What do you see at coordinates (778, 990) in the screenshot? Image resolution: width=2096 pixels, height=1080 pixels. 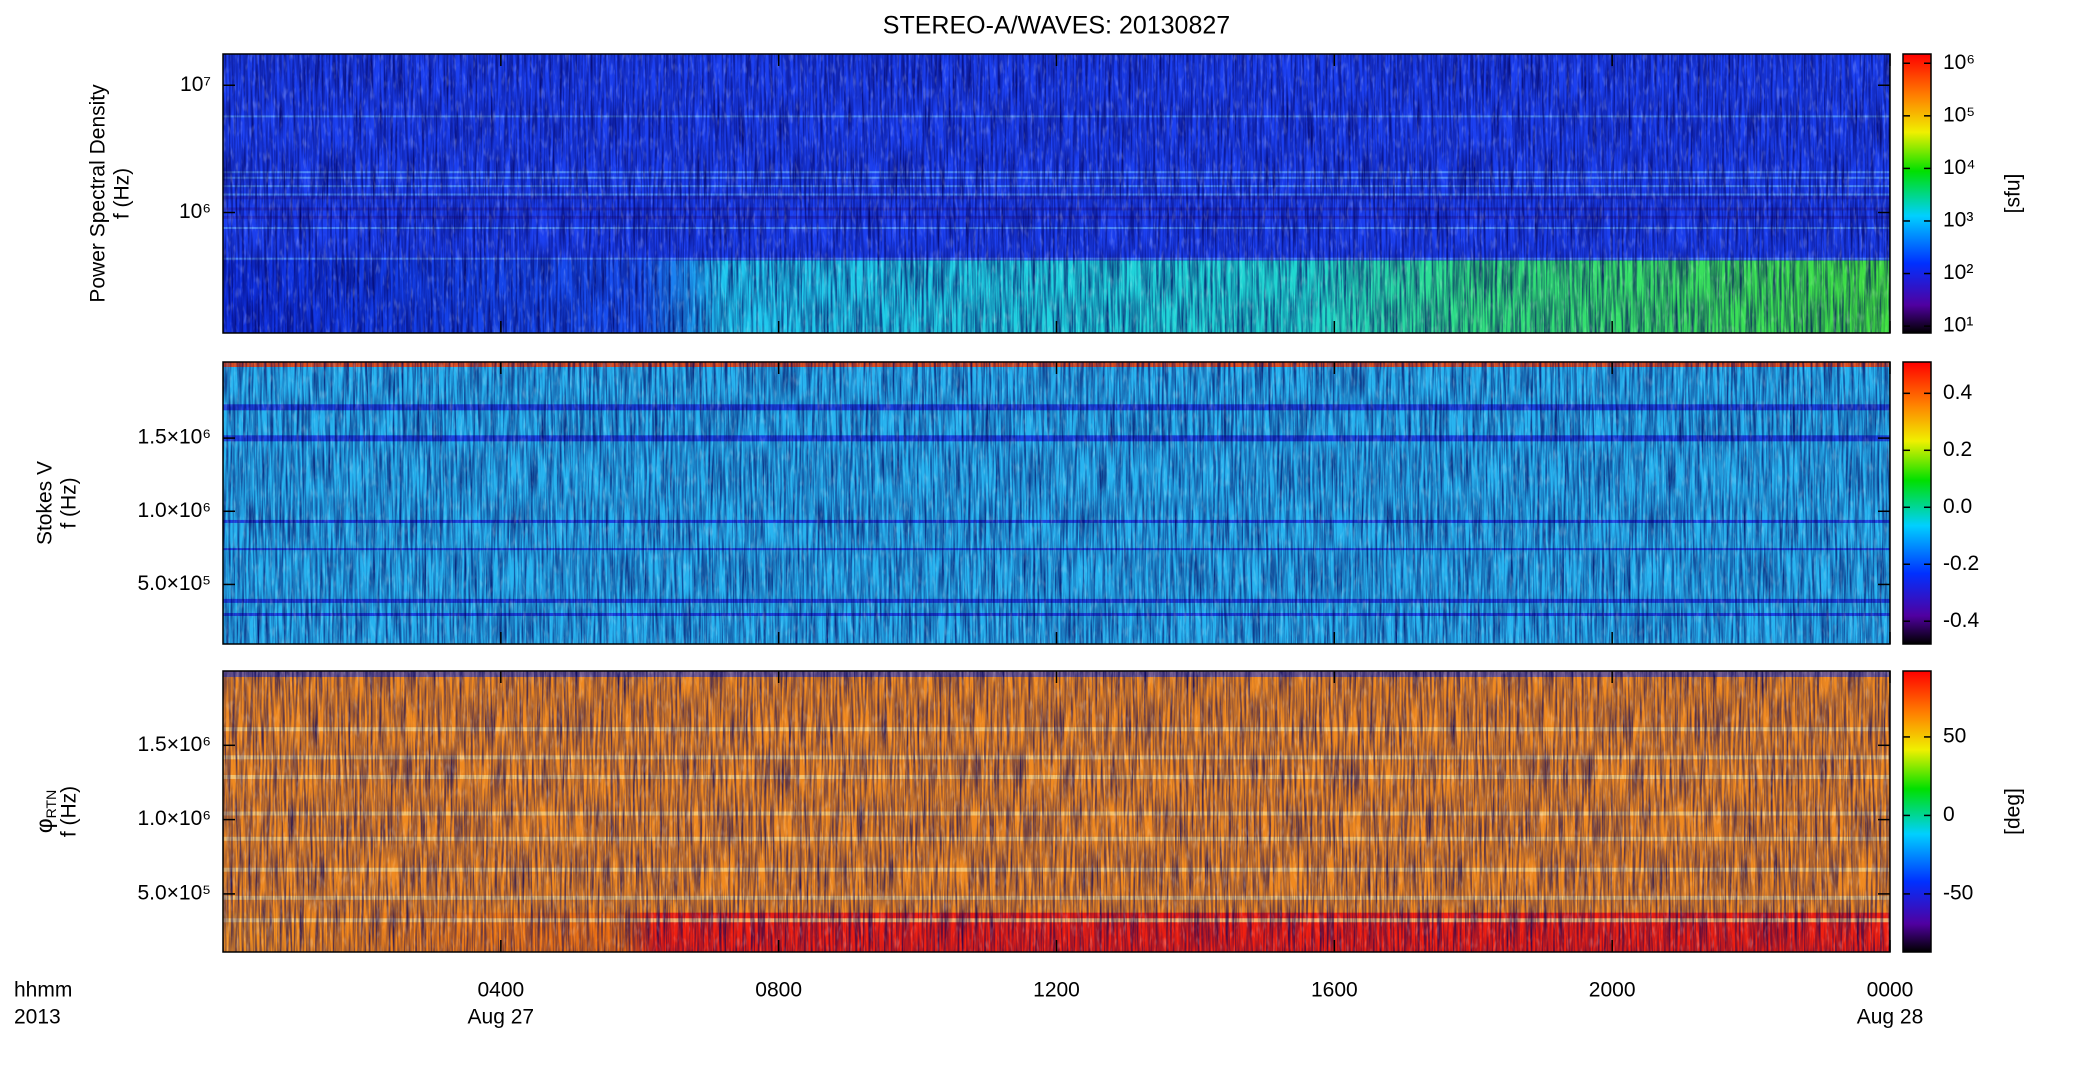 I see `x-tick-label: 0800` at bounding box center [778, 990].